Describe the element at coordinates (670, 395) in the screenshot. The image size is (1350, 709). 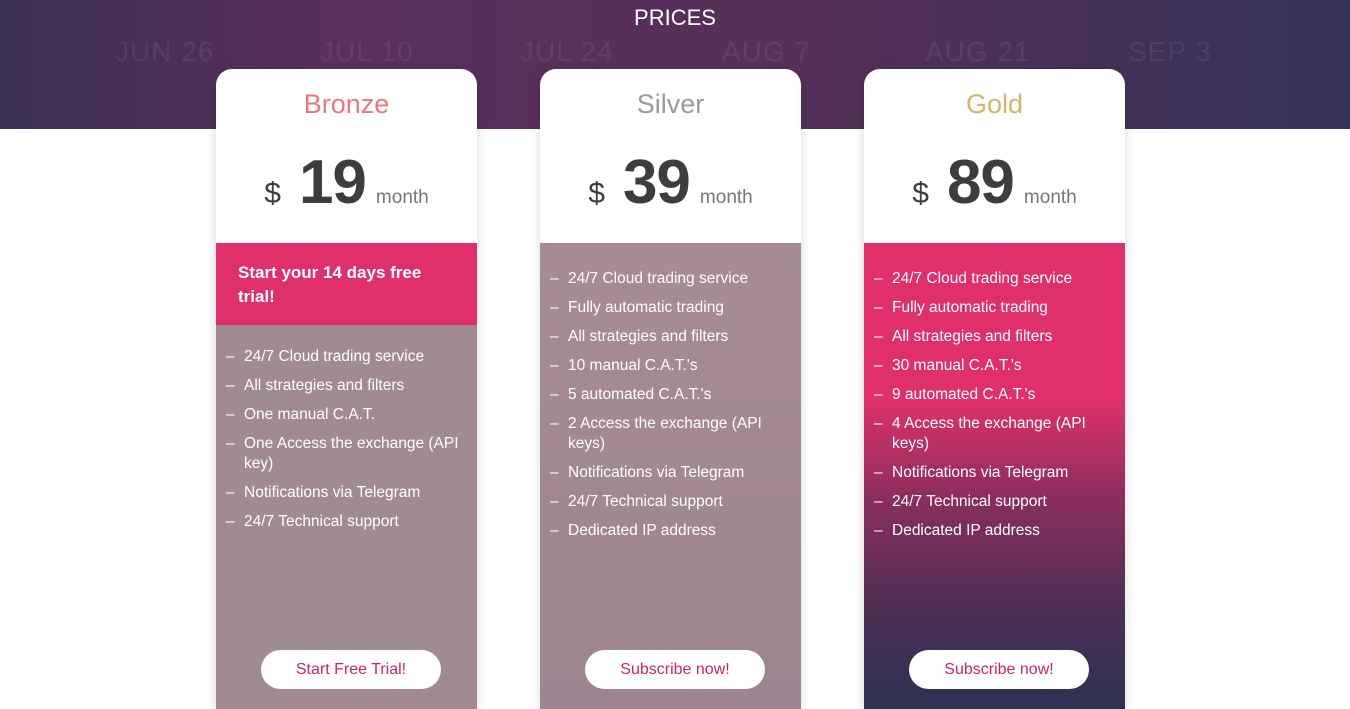
I see `feature-item: 5 automated C.A.T.'s` at that location.